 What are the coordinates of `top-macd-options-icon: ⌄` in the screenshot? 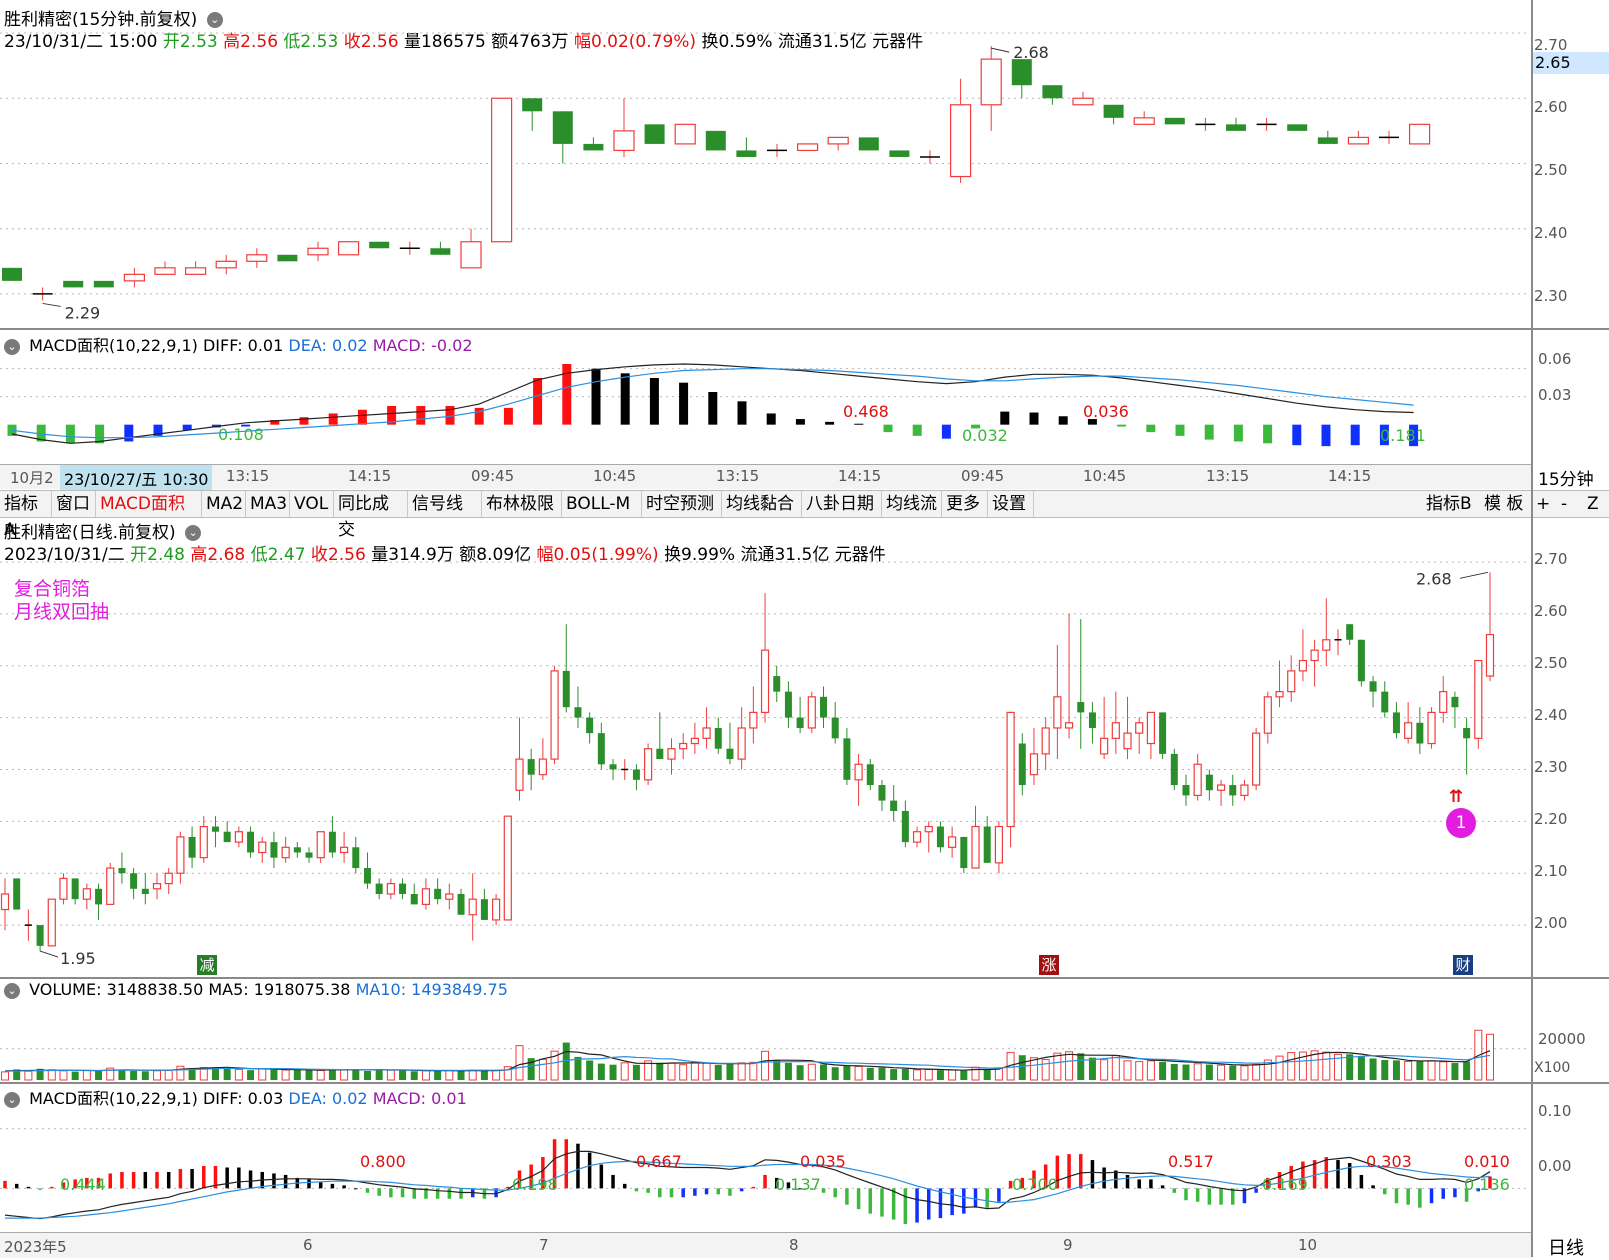 It's located at (12, 346).